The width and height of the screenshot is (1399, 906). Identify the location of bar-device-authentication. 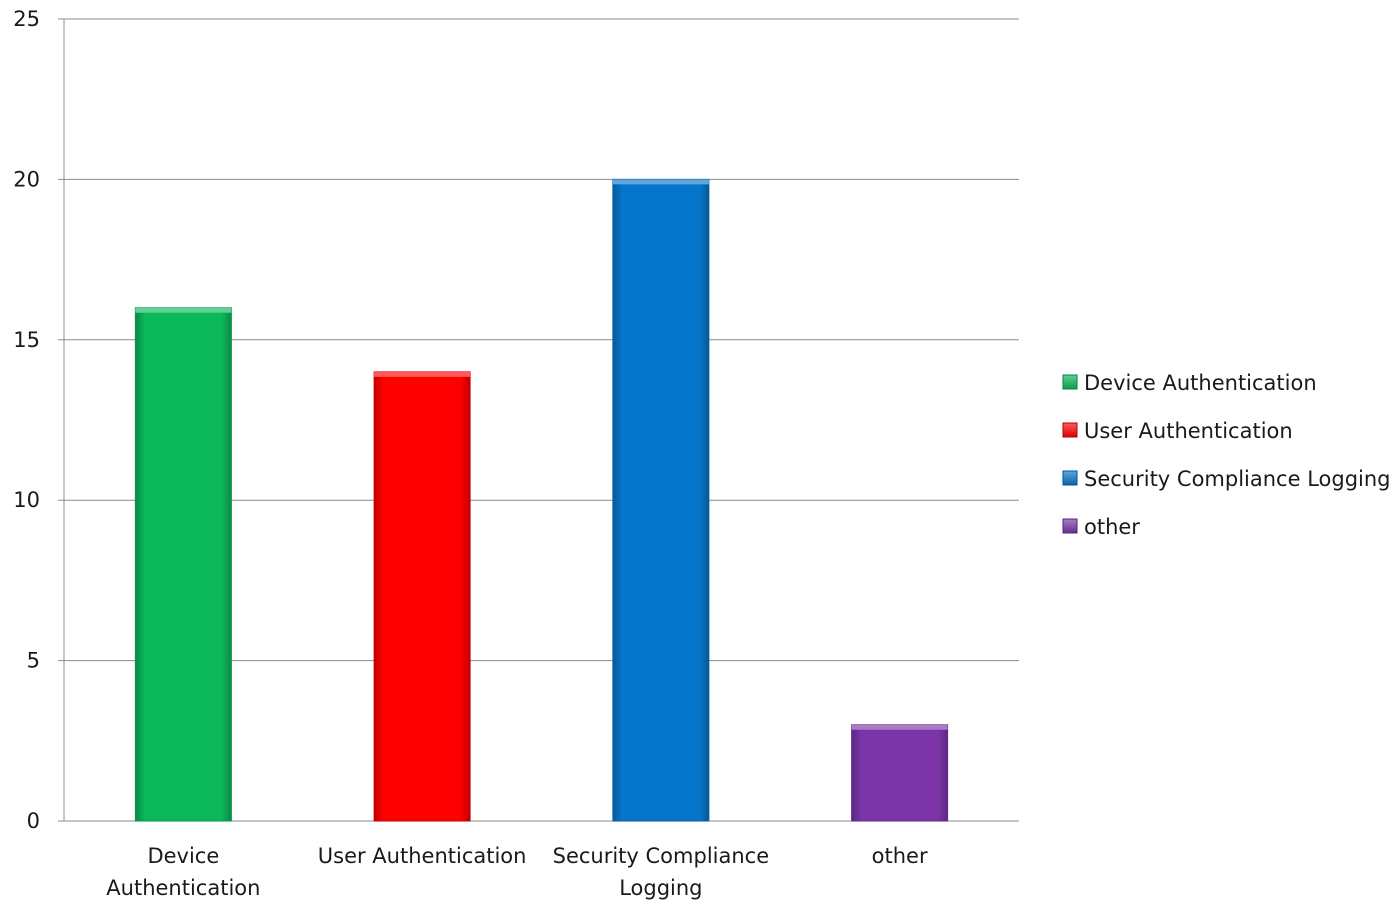
(183, 564).